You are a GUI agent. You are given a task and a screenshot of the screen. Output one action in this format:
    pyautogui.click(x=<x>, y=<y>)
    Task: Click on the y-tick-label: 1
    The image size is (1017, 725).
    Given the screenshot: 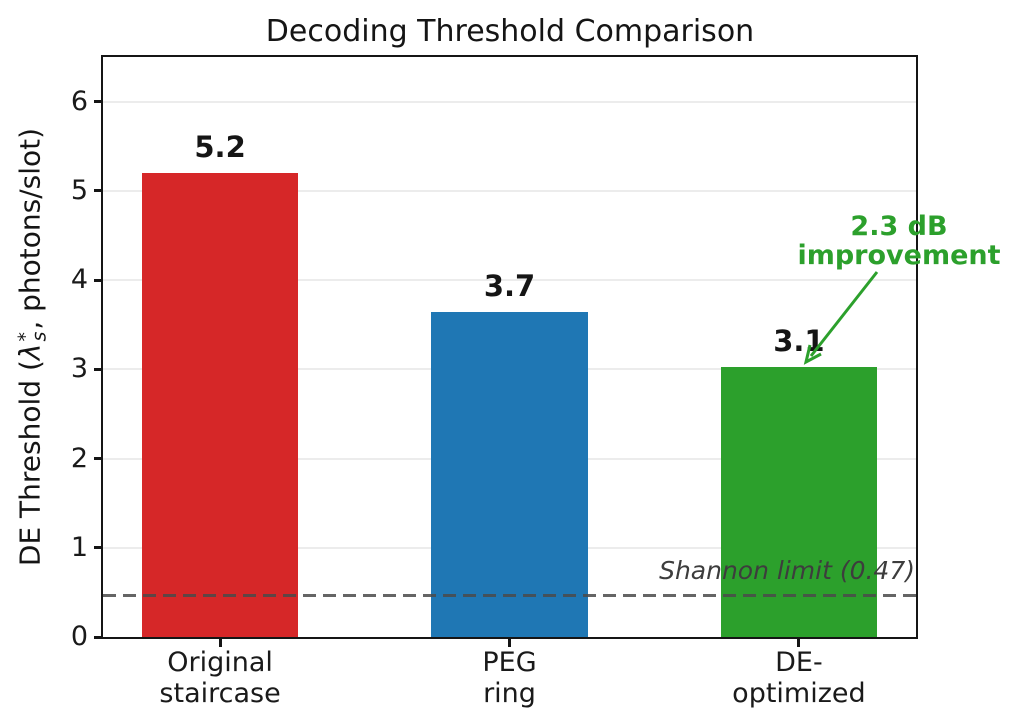 What is the action you would take?
    pyautogui.click(x=79, y=547)
    